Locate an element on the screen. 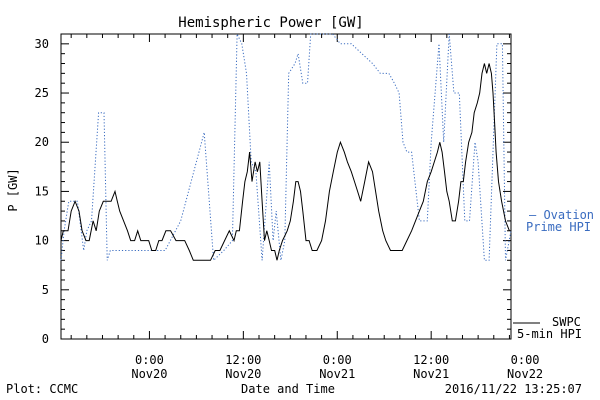 The image size is (600, 400). y-tick-label: 10 is located at coordinates (42, 241).